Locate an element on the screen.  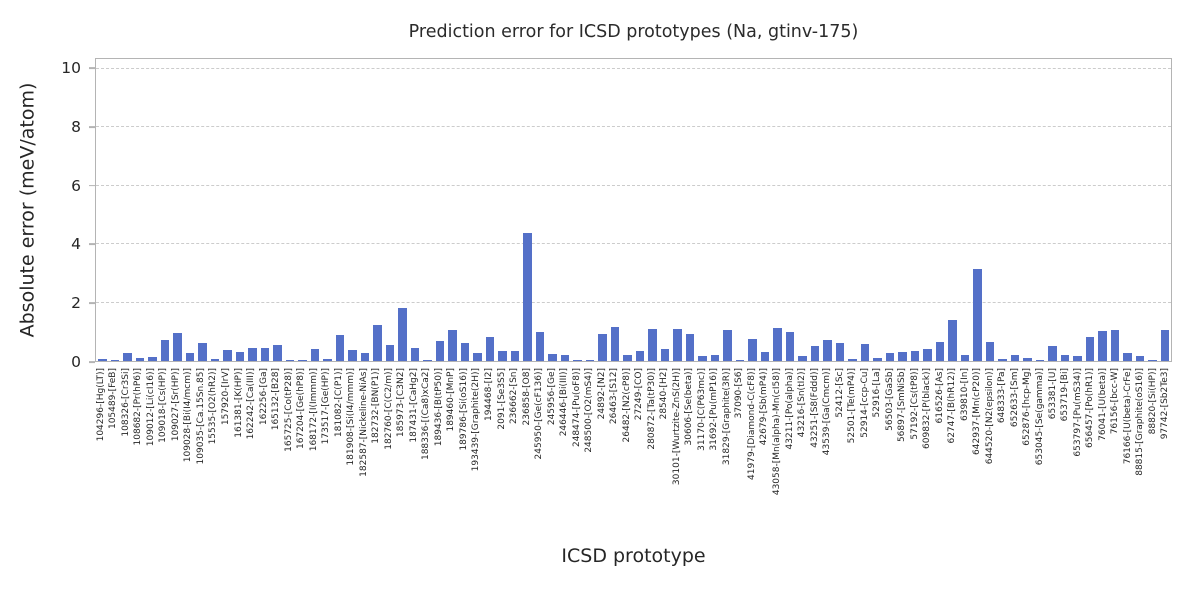
x-tick-label: 248474-[Pu(oF8)] is located at coordinates (576, 408).